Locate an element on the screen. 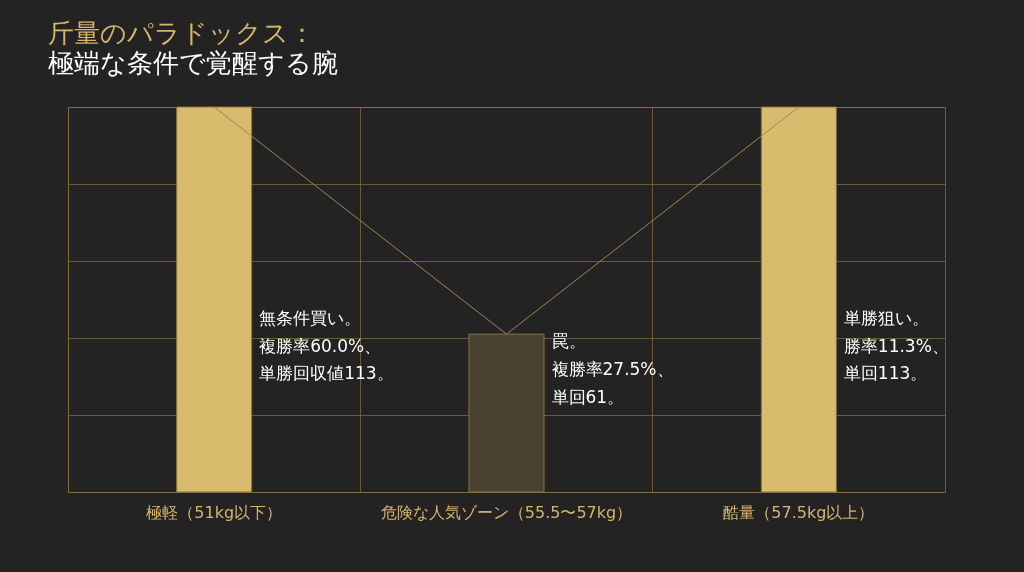 The width and height of the screenshot is (1024, 572). annotation: 複勝率27.5%、 is located at coordinates (612, 368).